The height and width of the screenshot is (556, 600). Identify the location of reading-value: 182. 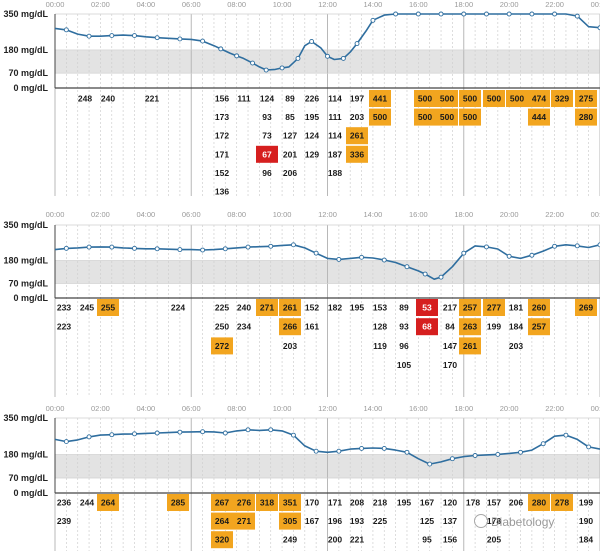
(335, 308).